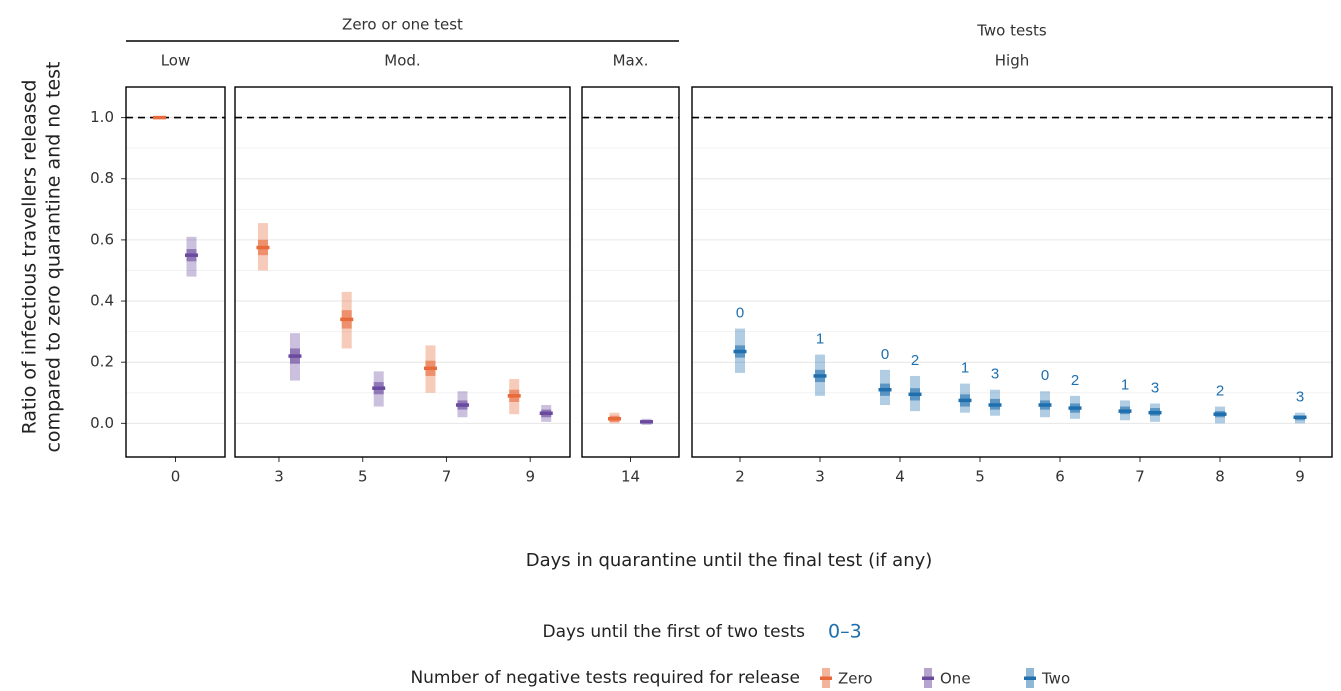 The height and width of the screenshot is (691, 1341). What do you see at coordinates (176, 477) in the screenshot?
I see `x-tick-label: 0` at bounding box center [176, 477].